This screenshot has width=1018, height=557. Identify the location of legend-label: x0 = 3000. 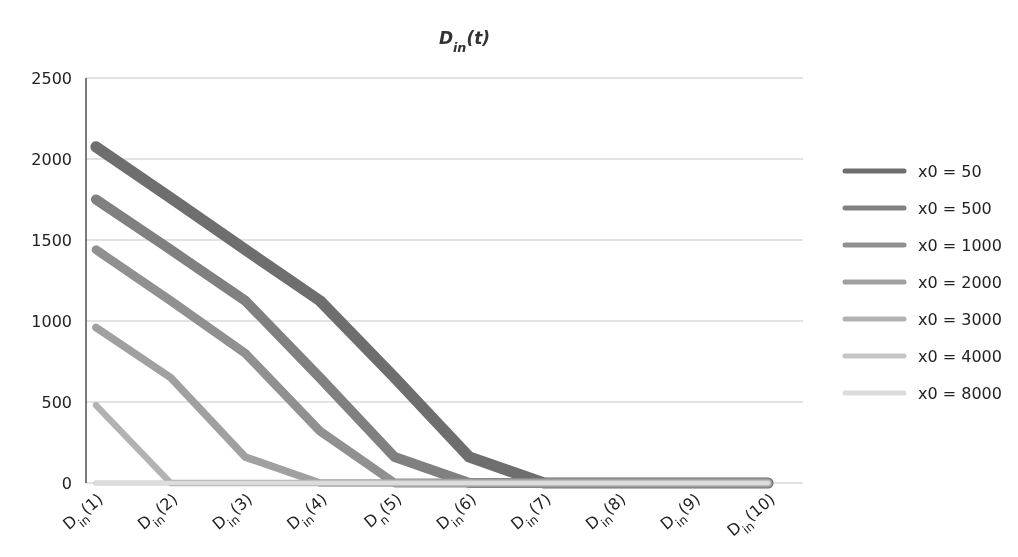
(960, 319).